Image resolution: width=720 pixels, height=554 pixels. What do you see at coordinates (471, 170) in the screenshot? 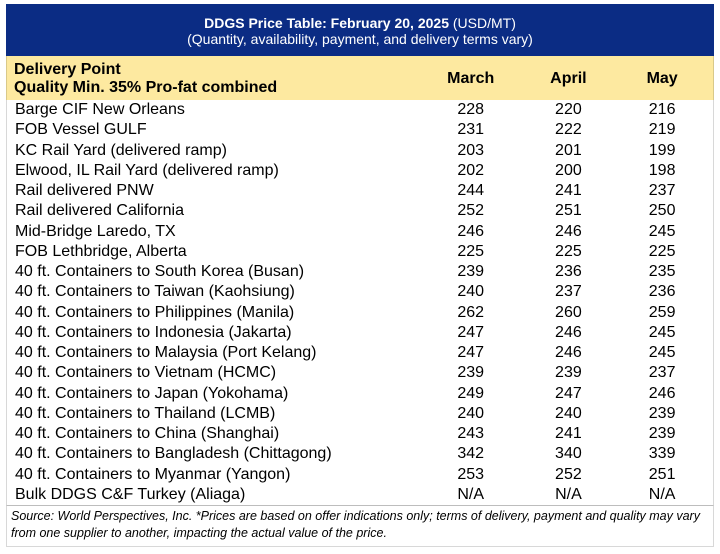
I see `march-price-cell: 202` at bounding box center [471, 170].